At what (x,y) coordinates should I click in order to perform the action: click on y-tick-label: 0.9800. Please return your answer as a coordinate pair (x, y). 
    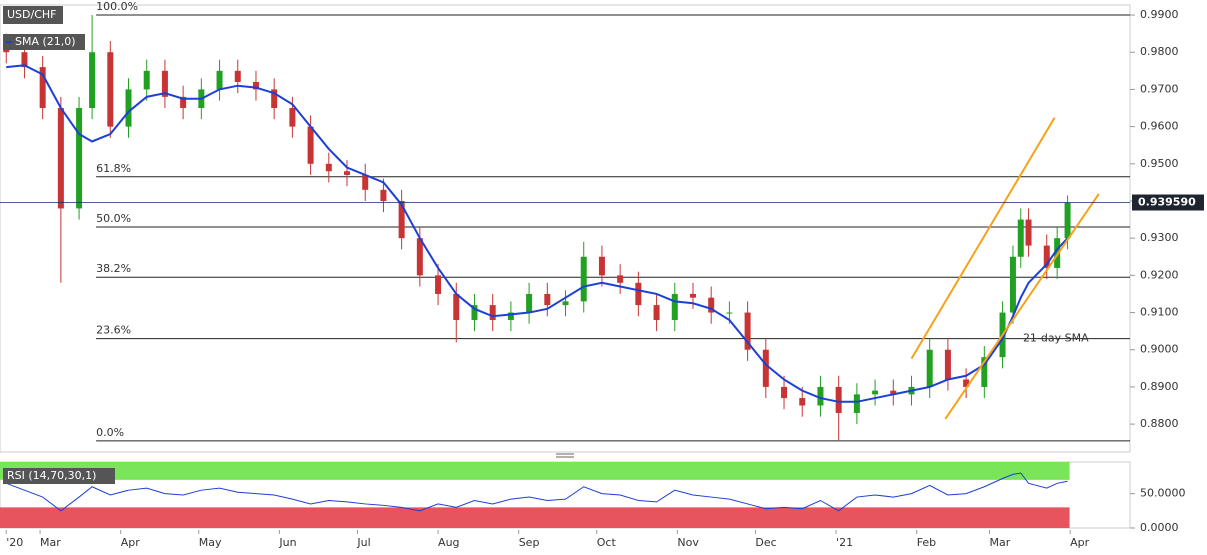
    Looking at the image, I should click on (1159, 51).